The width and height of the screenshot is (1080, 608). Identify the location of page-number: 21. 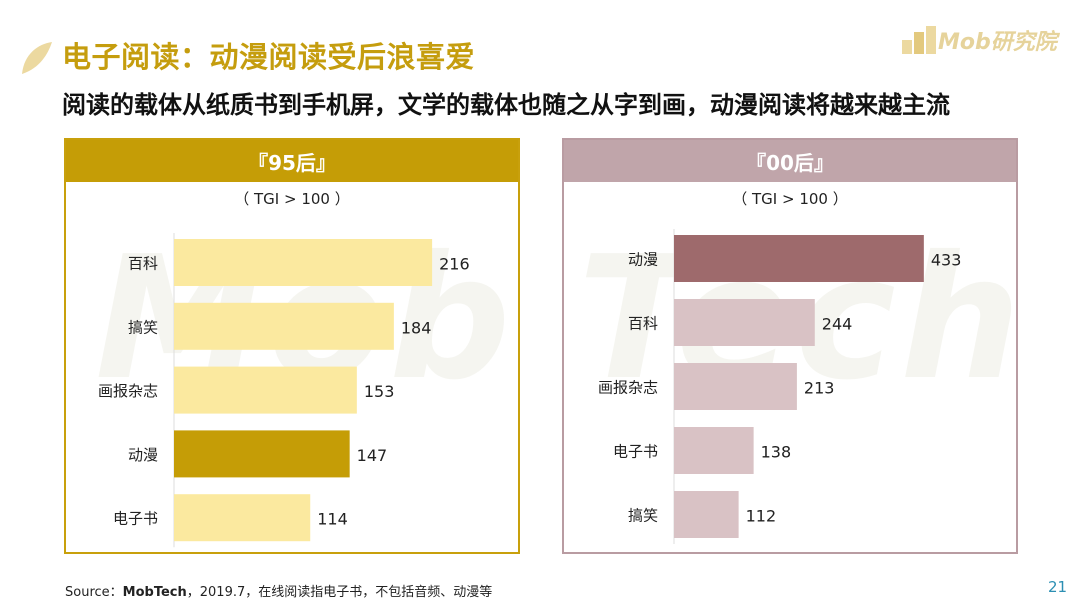
(1058, 587).